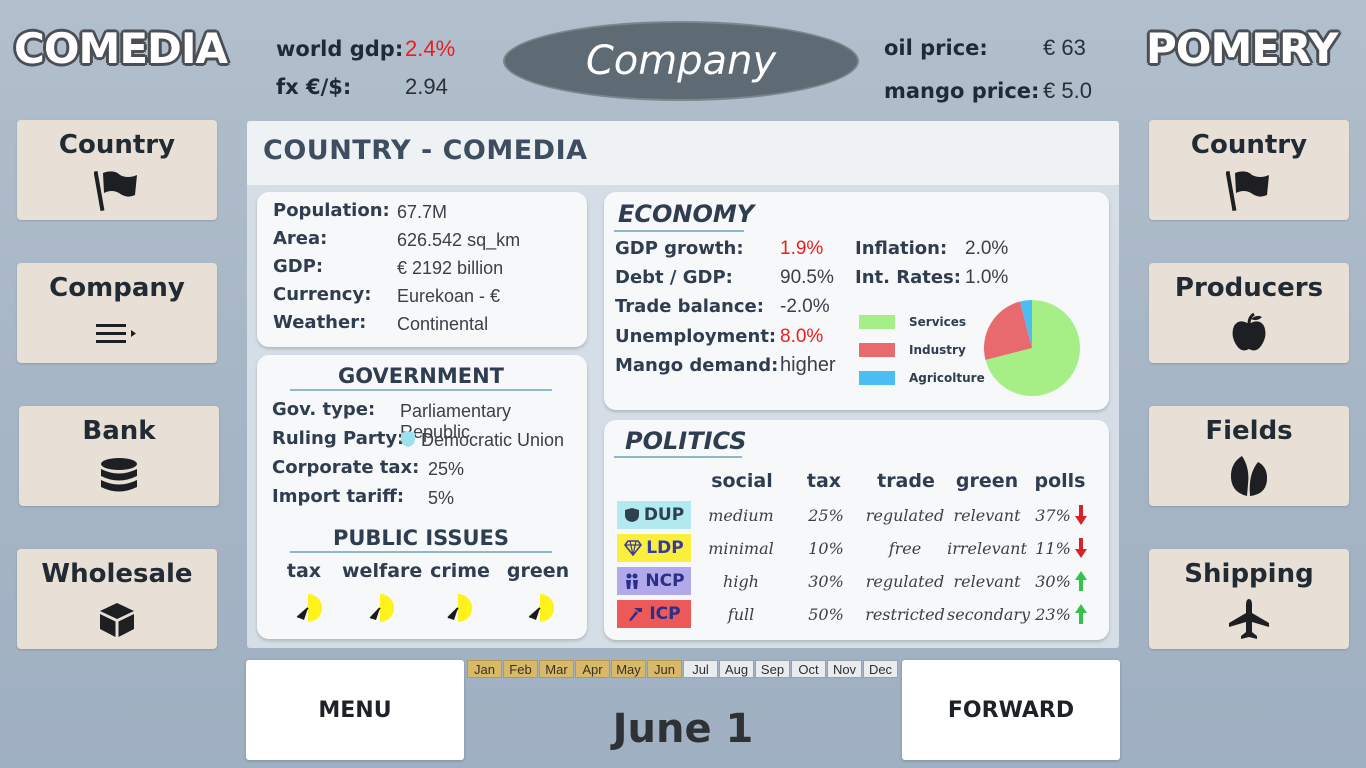 Image resolution: width=1366 pixels, height=768 pixels. What do you see at coordinates (117, 170) in the screenshot?
I see `left-country-button: Country` at bounding box center [117, 170].